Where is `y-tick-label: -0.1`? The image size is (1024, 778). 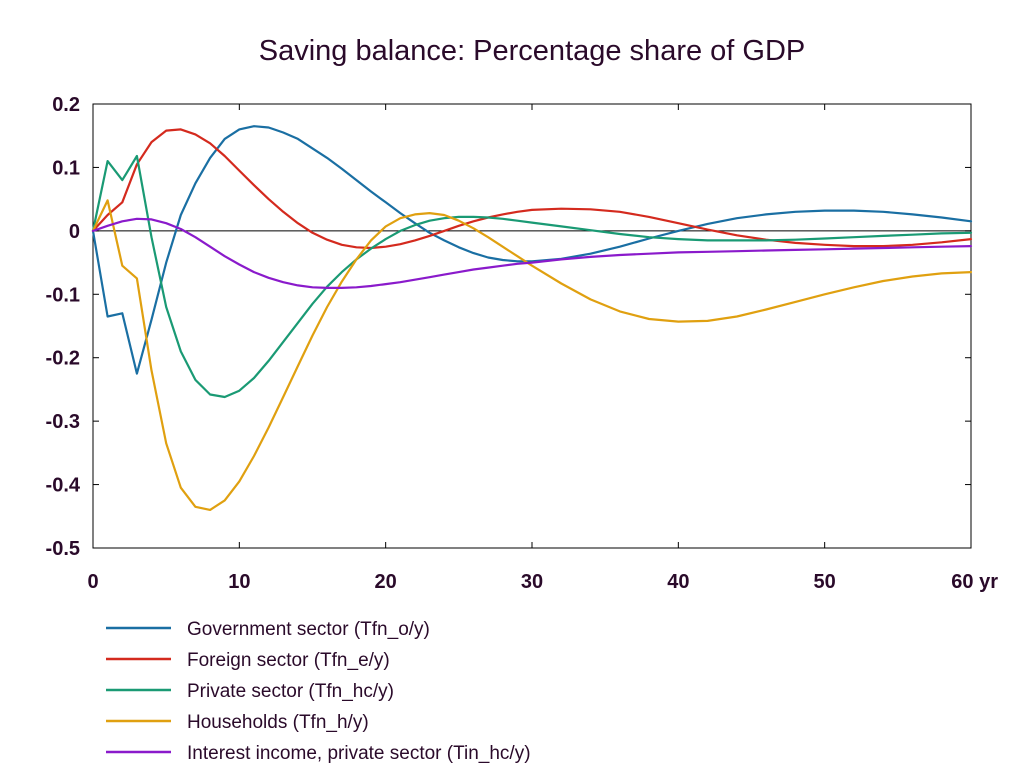
y-tick-label: -0.1 is located at coordinates (63, 295).